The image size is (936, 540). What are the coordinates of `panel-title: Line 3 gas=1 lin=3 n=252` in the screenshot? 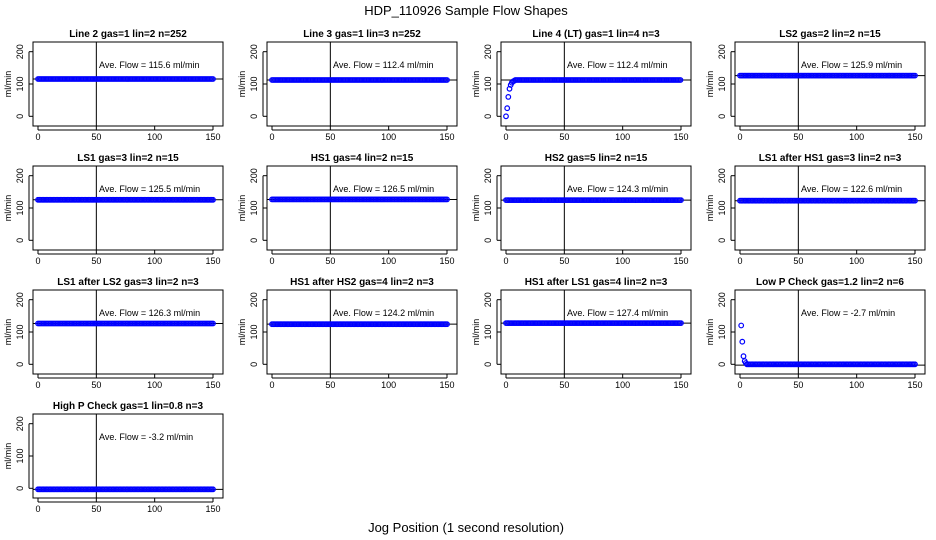 It's located at (362, 34).